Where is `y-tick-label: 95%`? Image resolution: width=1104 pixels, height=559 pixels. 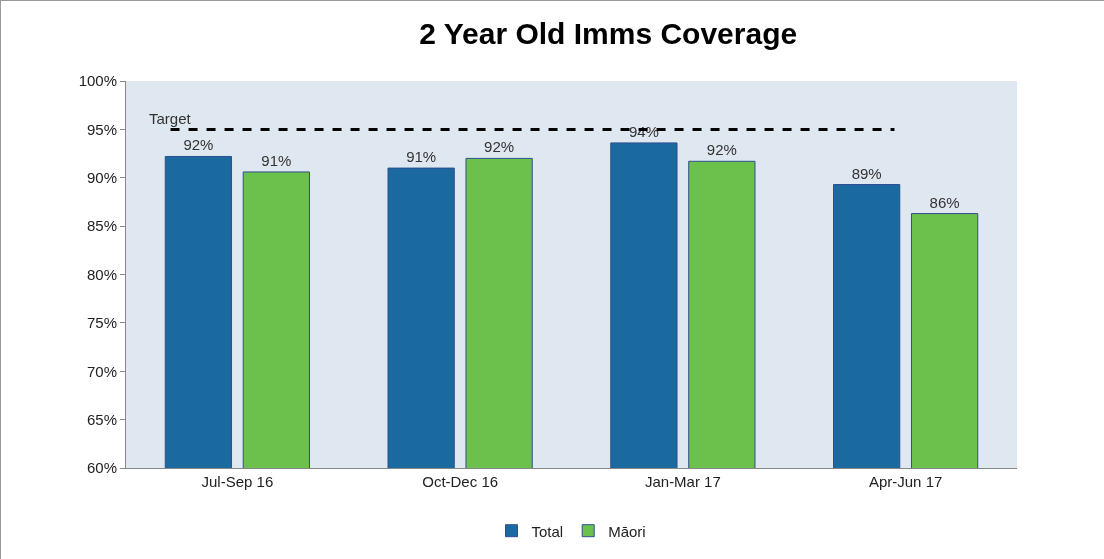
y-tick-label: 95% is located at coordinates (101, 129).